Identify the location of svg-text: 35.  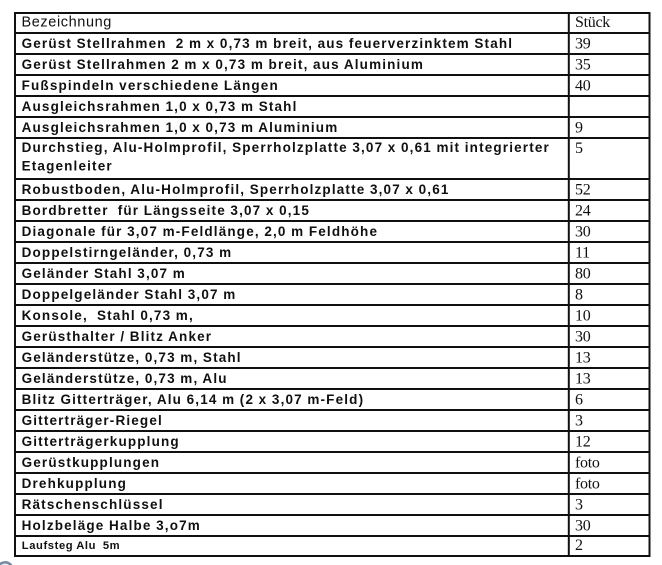
(583, 65).